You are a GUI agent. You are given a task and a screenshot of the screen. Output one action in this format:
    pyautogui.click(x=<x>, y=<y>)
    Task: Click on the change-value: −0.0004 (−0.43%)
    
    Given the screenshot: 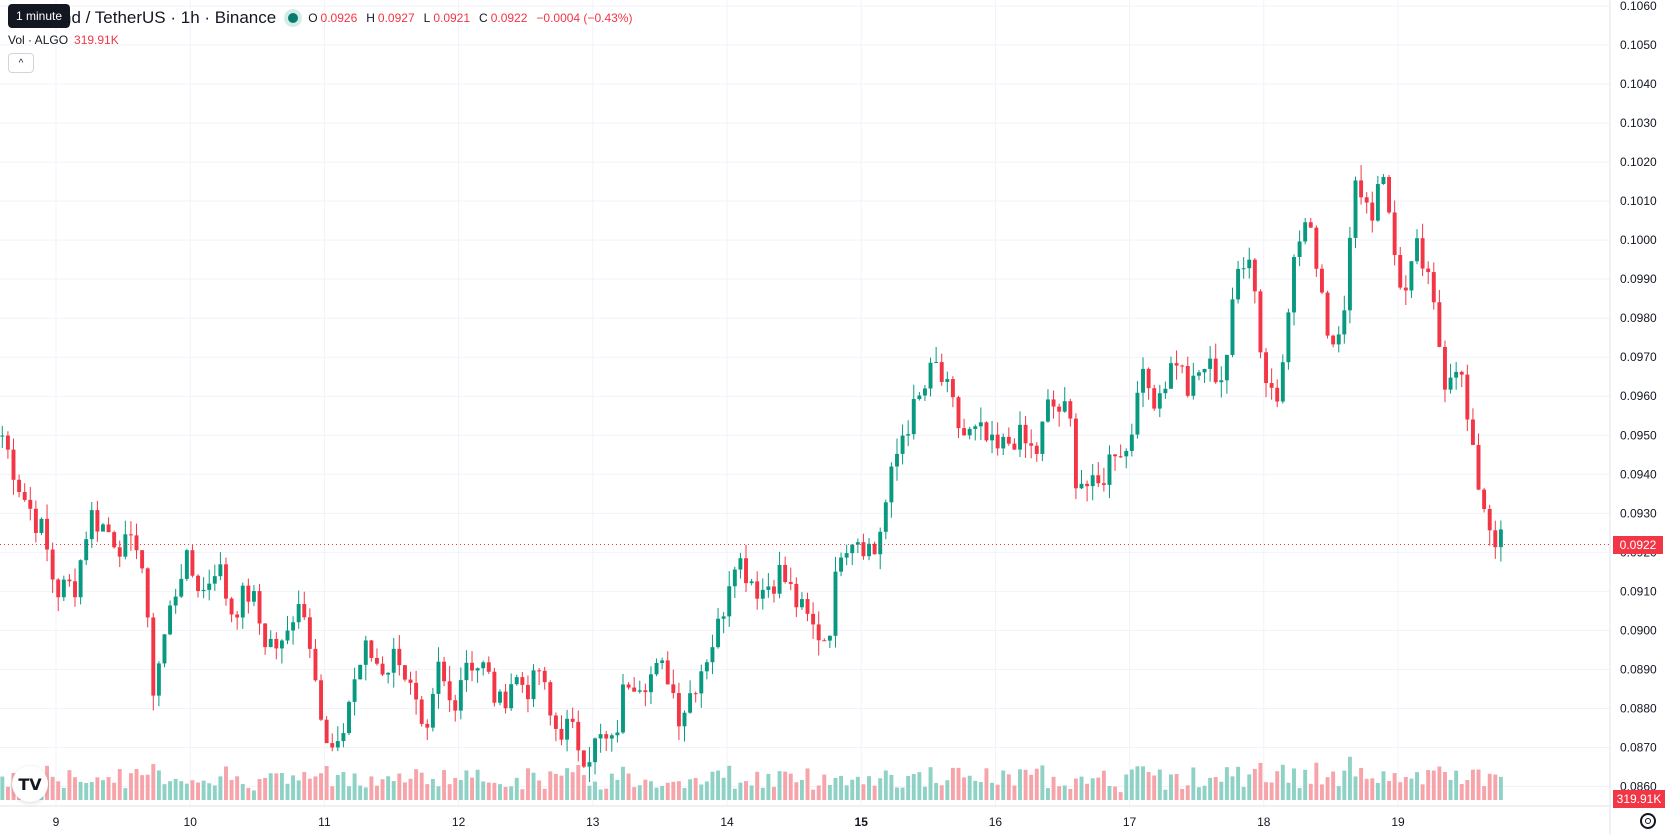 What is the action you would take?
    pyautogui.click(x=584, y=18)
    